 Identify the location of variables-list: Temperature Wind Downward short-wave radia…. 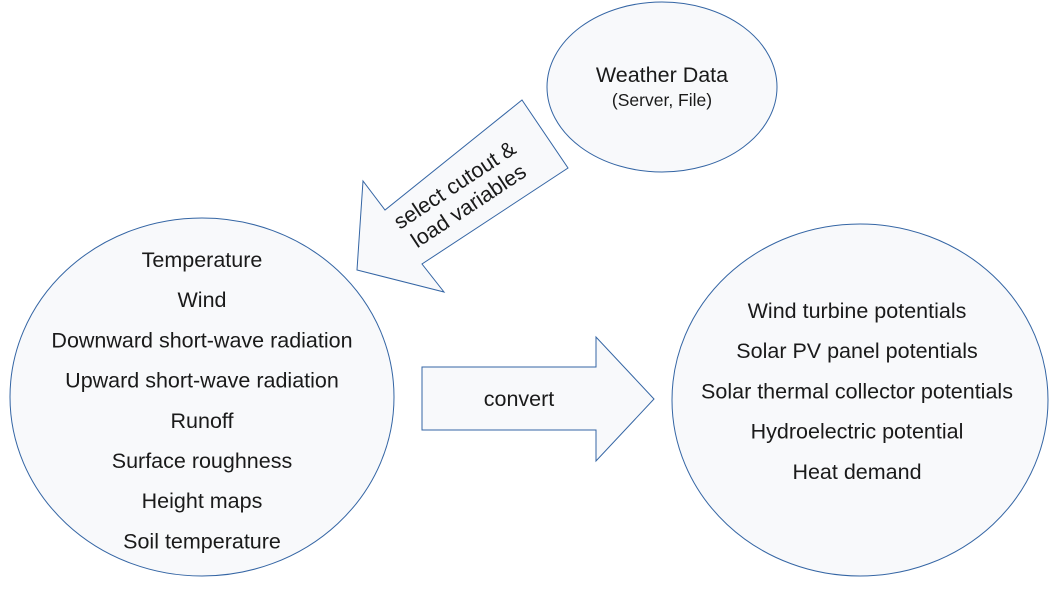
(201, 400).